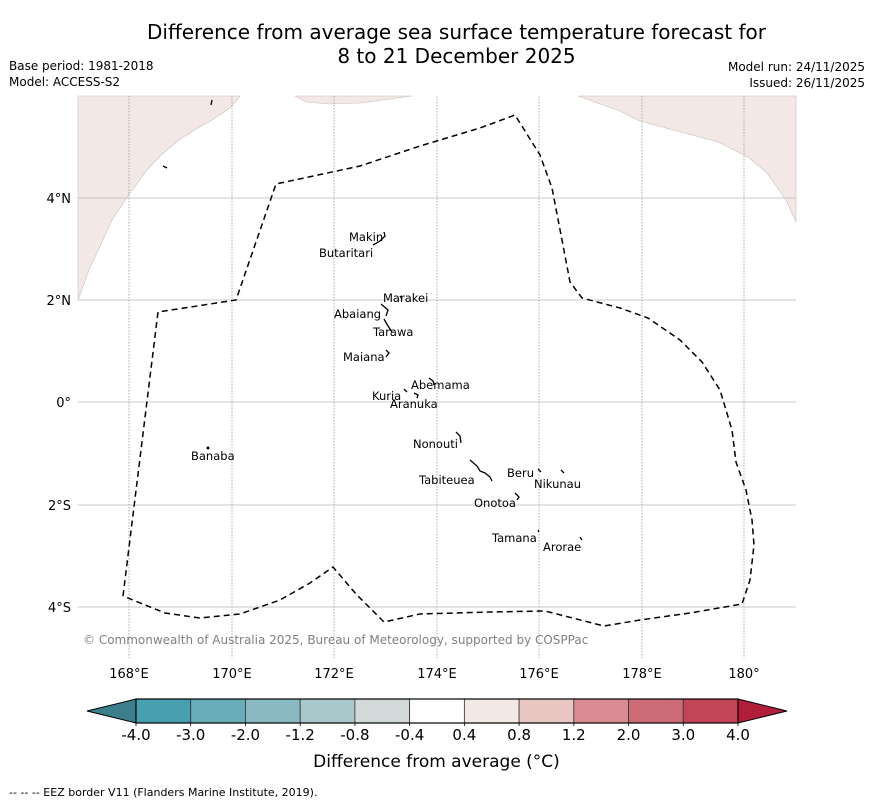  What do you see at coordinates (514, 538) in the screenshot?
I see `island-label: Tamana` at bounding box center [514, 538].